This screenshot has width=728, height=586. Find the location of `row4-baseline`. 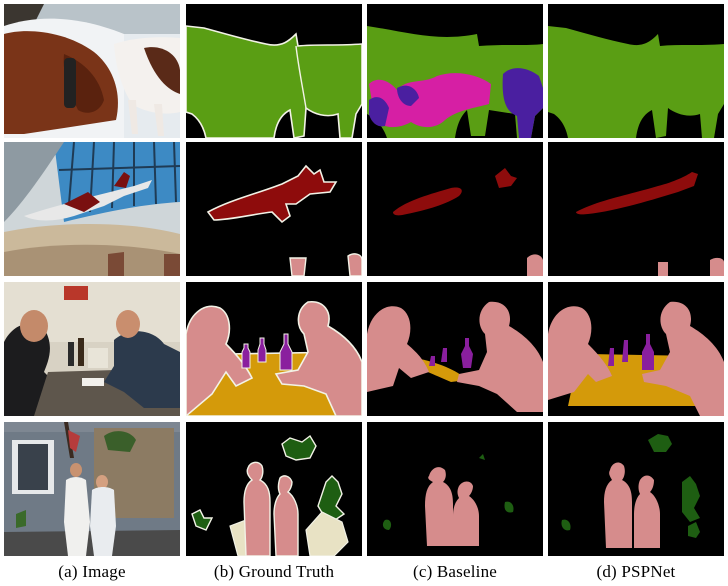

row4-baseline is located at coordinates (455, 489).